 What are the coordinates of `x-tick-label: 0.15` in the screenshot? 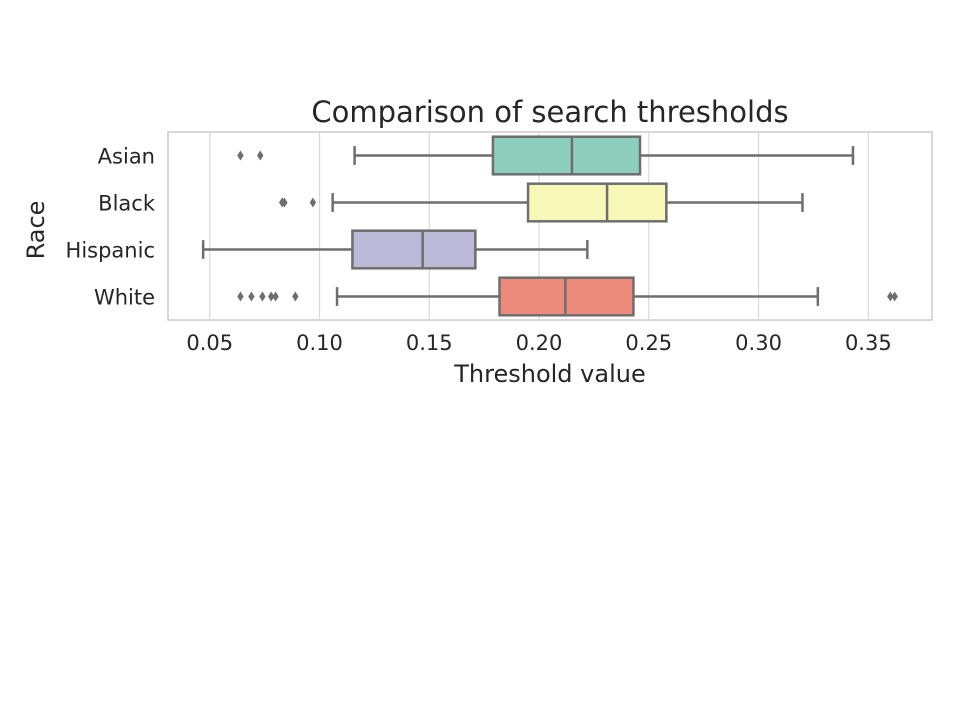 It's located at (429, 343).